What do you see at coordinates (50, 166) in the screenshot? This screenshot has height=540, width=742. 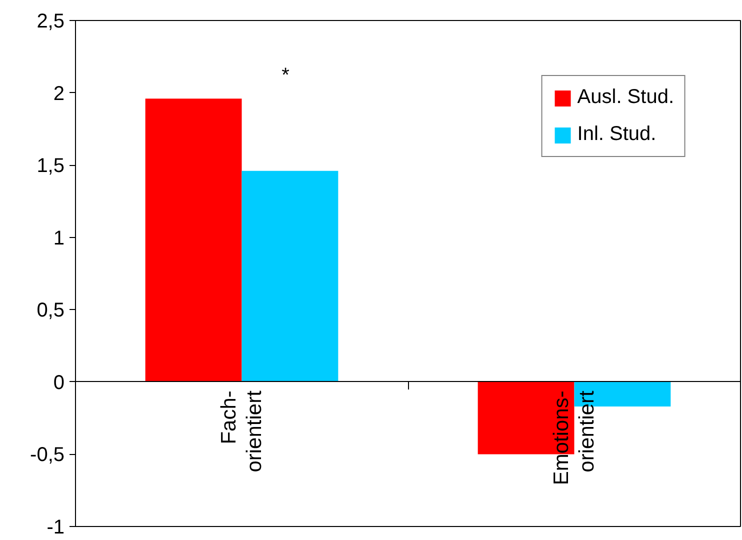 I see `y-tick-label: 1,5` at bounding box center [50, 166].